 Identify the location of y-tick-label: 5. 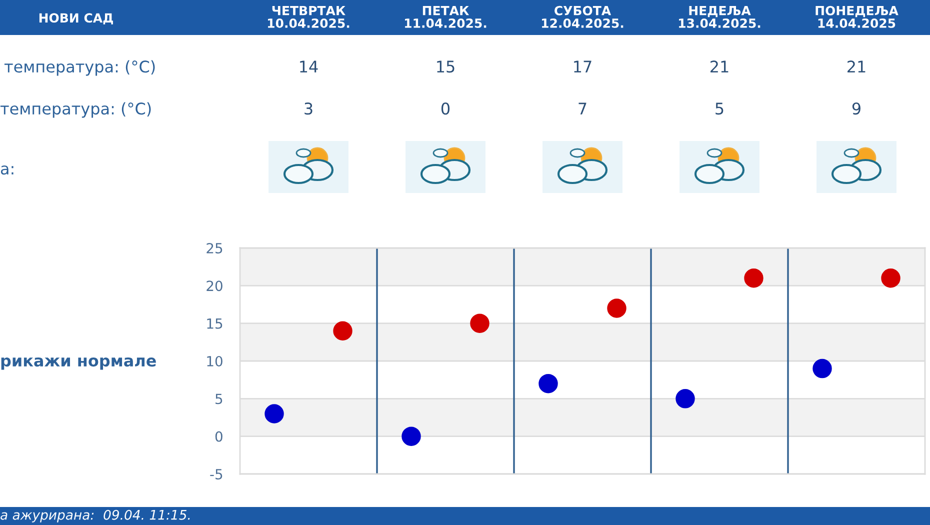
(219, 399).